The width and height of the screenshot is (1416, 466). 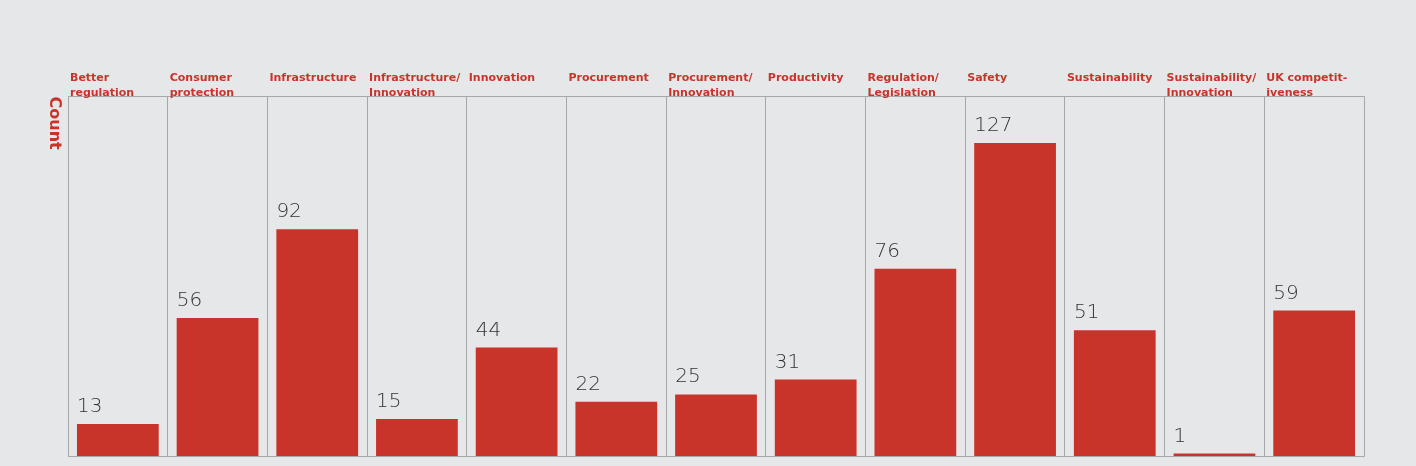 What do you see at coordinates (688, 375) in the screenshot?
I see `data-label: 25` at bounding box center [688, 375].